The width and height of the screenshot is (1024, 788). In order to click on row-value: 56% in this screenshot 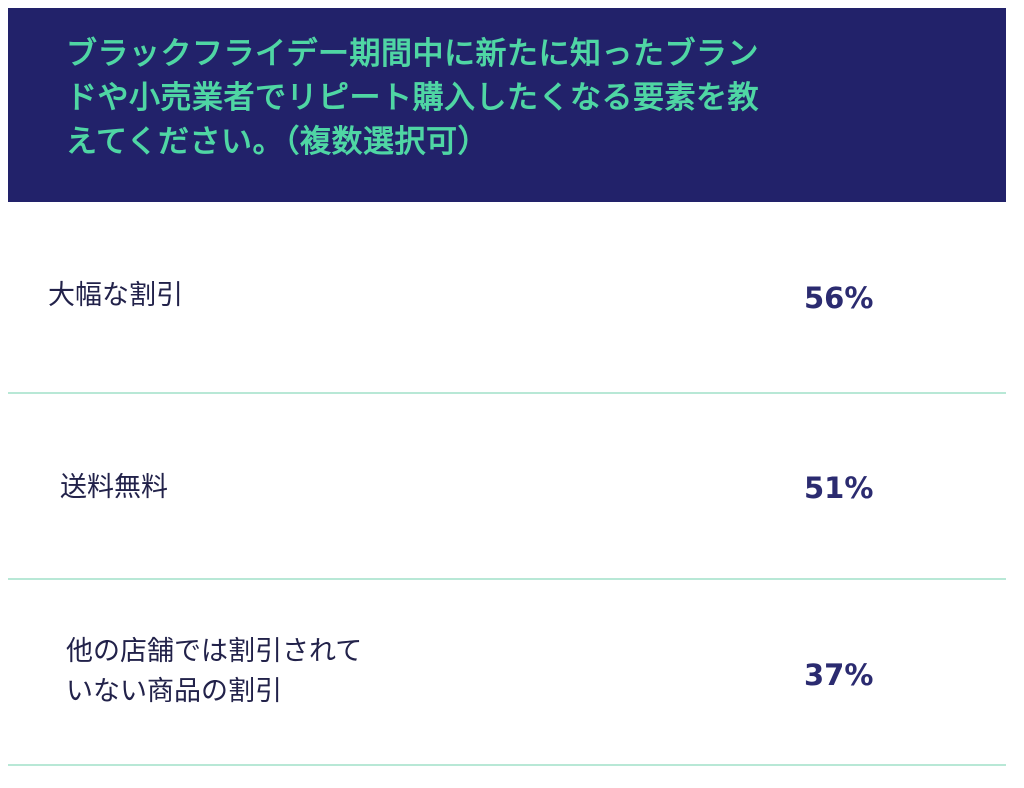, I will do `click(839, 298)`.